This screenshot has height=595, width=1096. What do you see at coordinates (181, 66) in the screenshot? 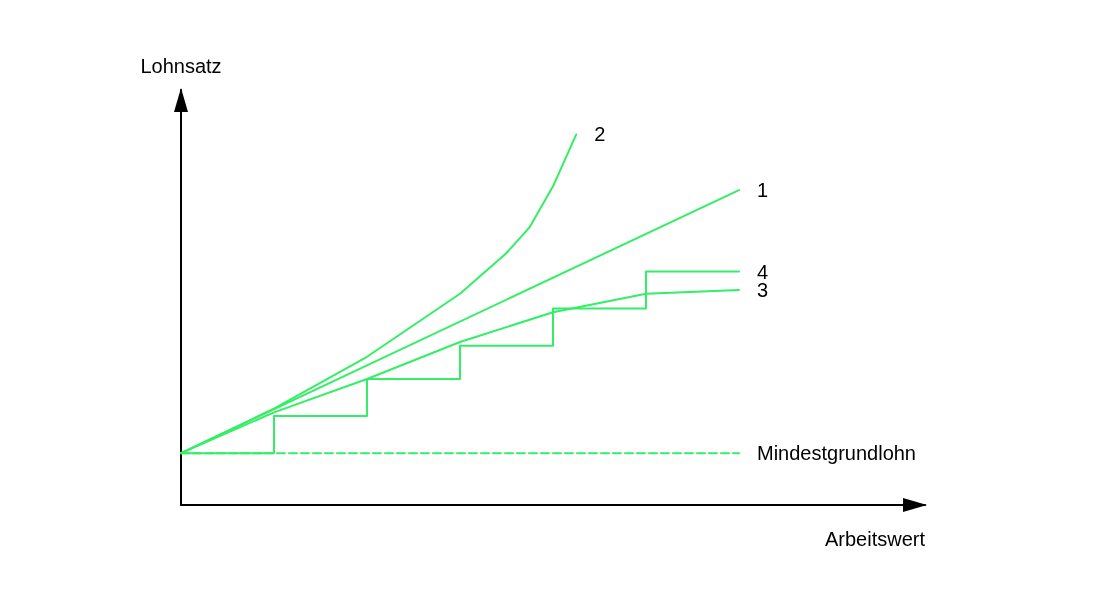
I see `y-axis-title: Lohnsatz` at bounding box center [181, 66].